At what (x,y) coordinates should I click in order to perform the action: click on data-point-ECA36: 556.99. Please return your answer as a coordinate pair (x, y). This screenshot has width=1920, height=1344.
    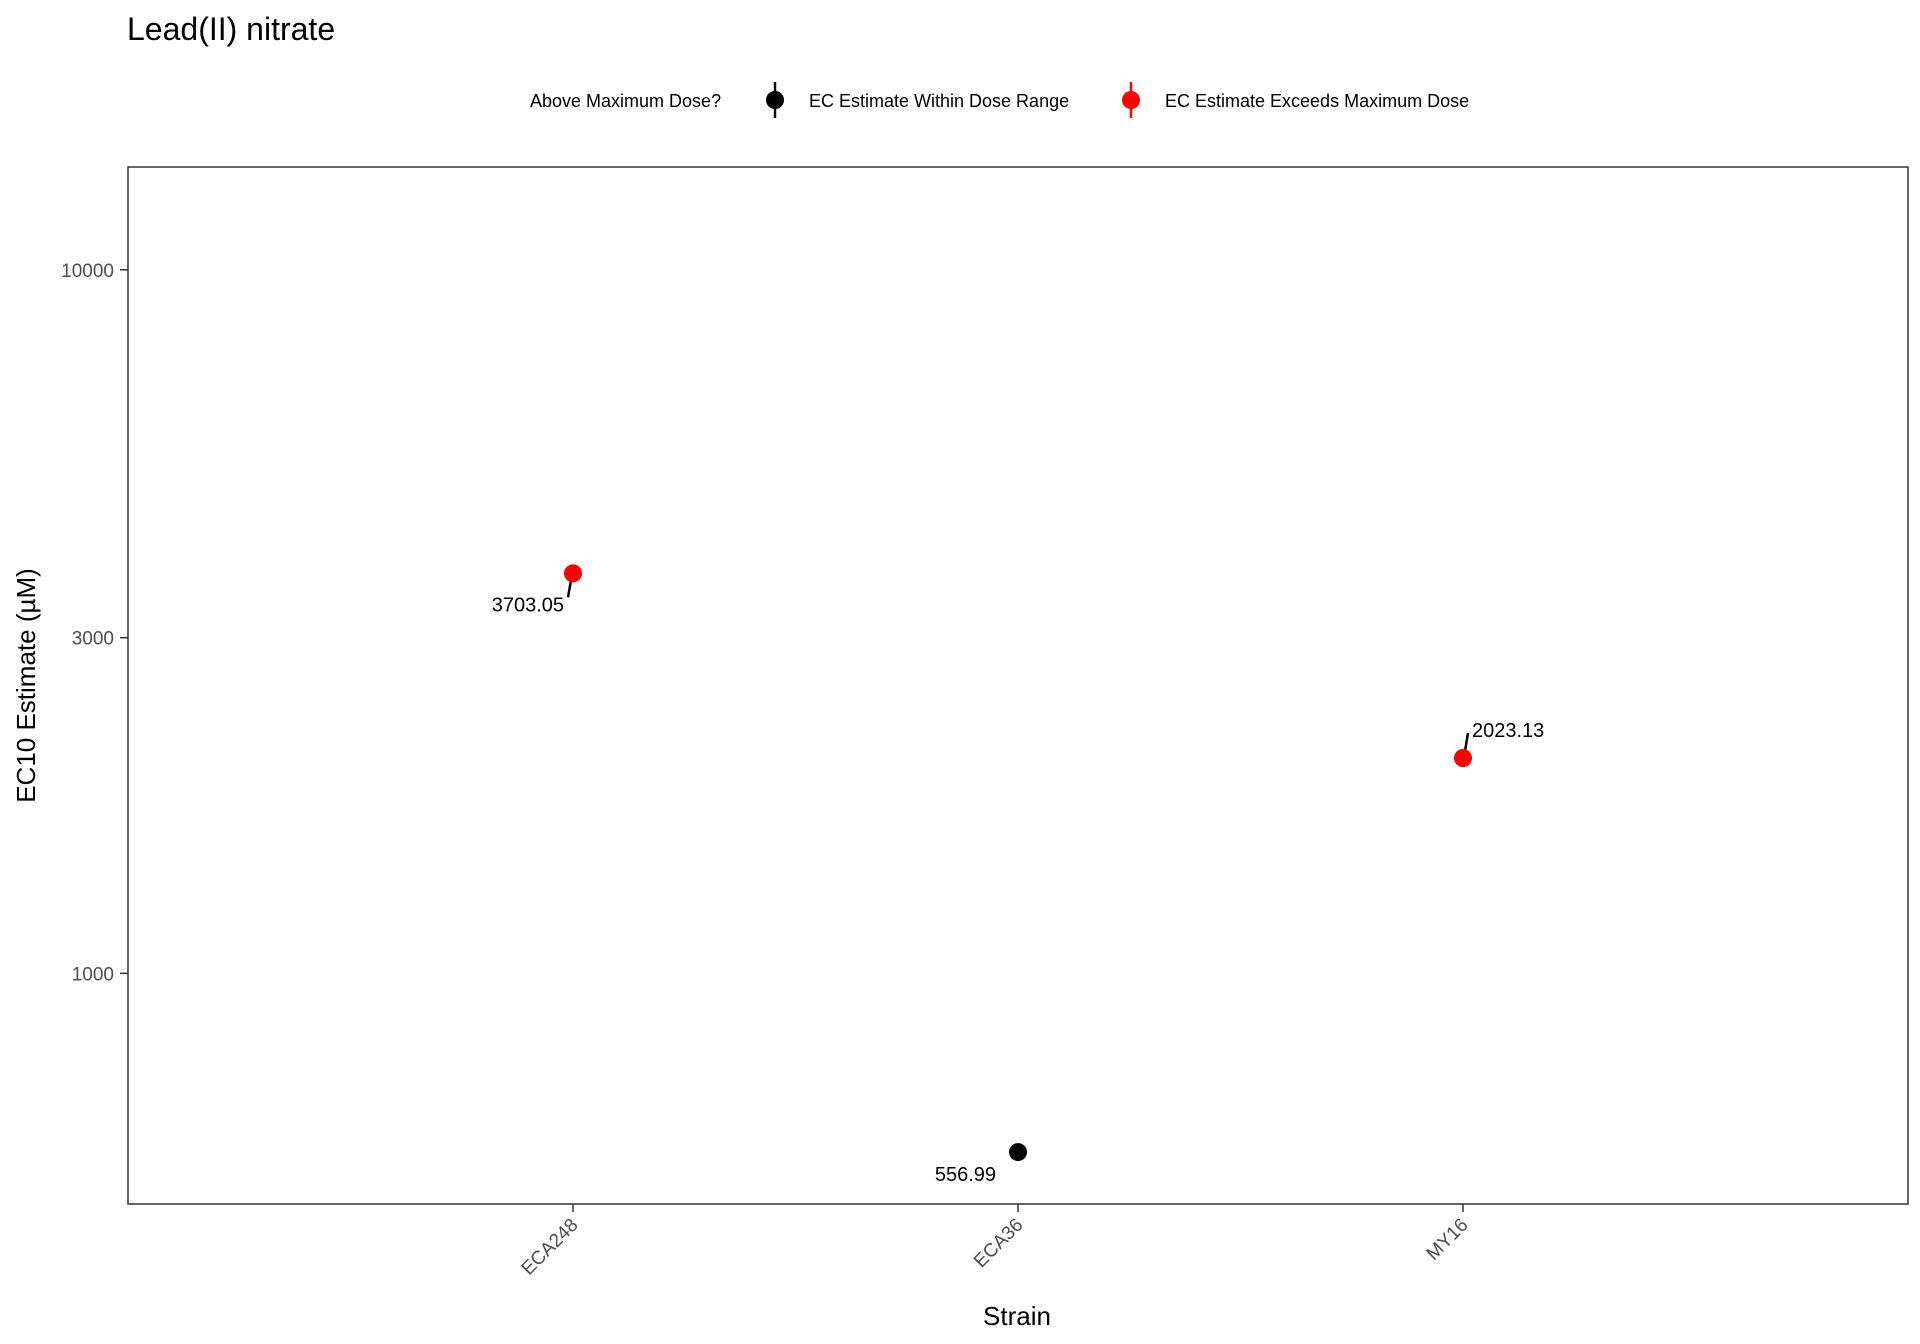
    Looking at the image, I should click on (981, 1164).